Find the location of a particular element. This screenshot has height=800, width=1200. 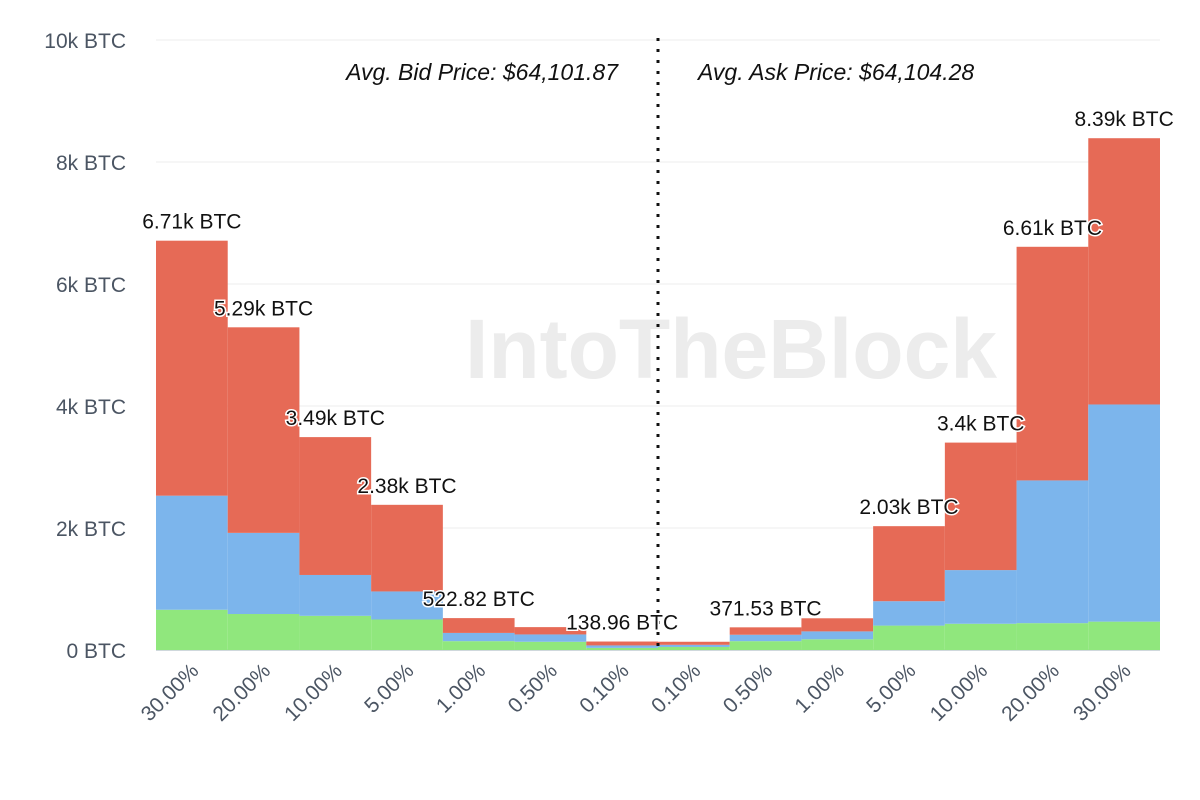

data-label: 138.96 BTC is located at coordinates (622, 623).